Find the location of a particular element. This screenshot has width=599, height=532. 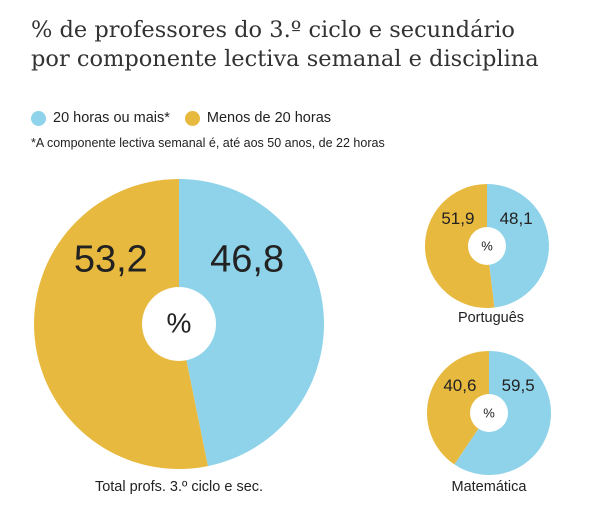

pie-center-label-total: % is located at coordinates (179, 322).